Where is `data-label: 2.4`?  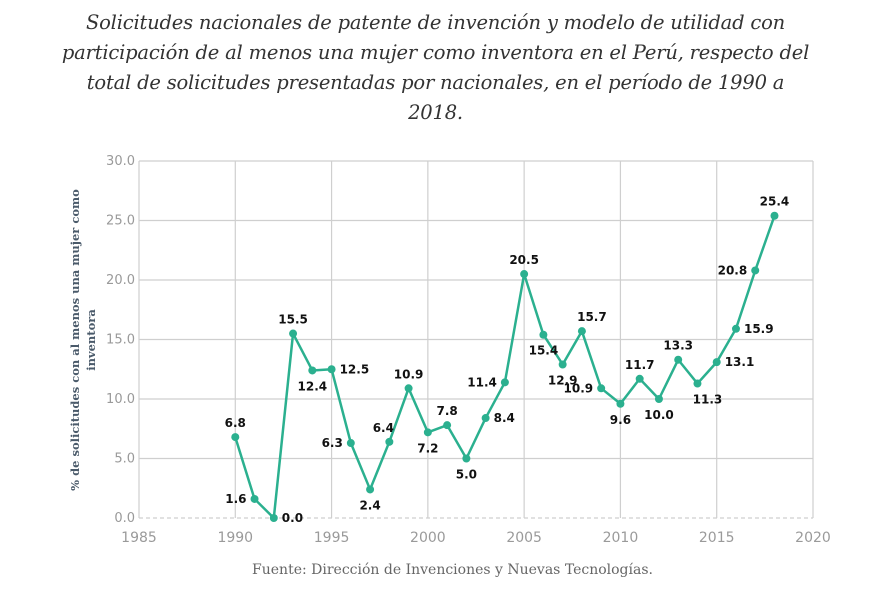 data-label: 2.4 is located at coordinates (369, 505).